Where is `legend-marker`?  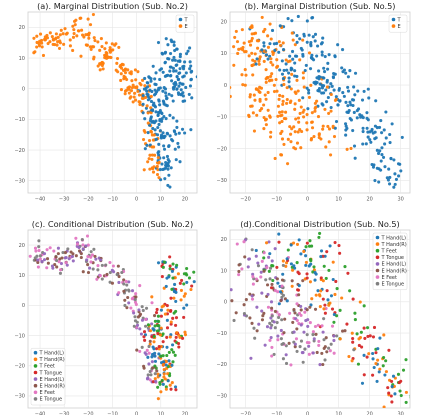
legend-marker is located at coordinates (180, 19).